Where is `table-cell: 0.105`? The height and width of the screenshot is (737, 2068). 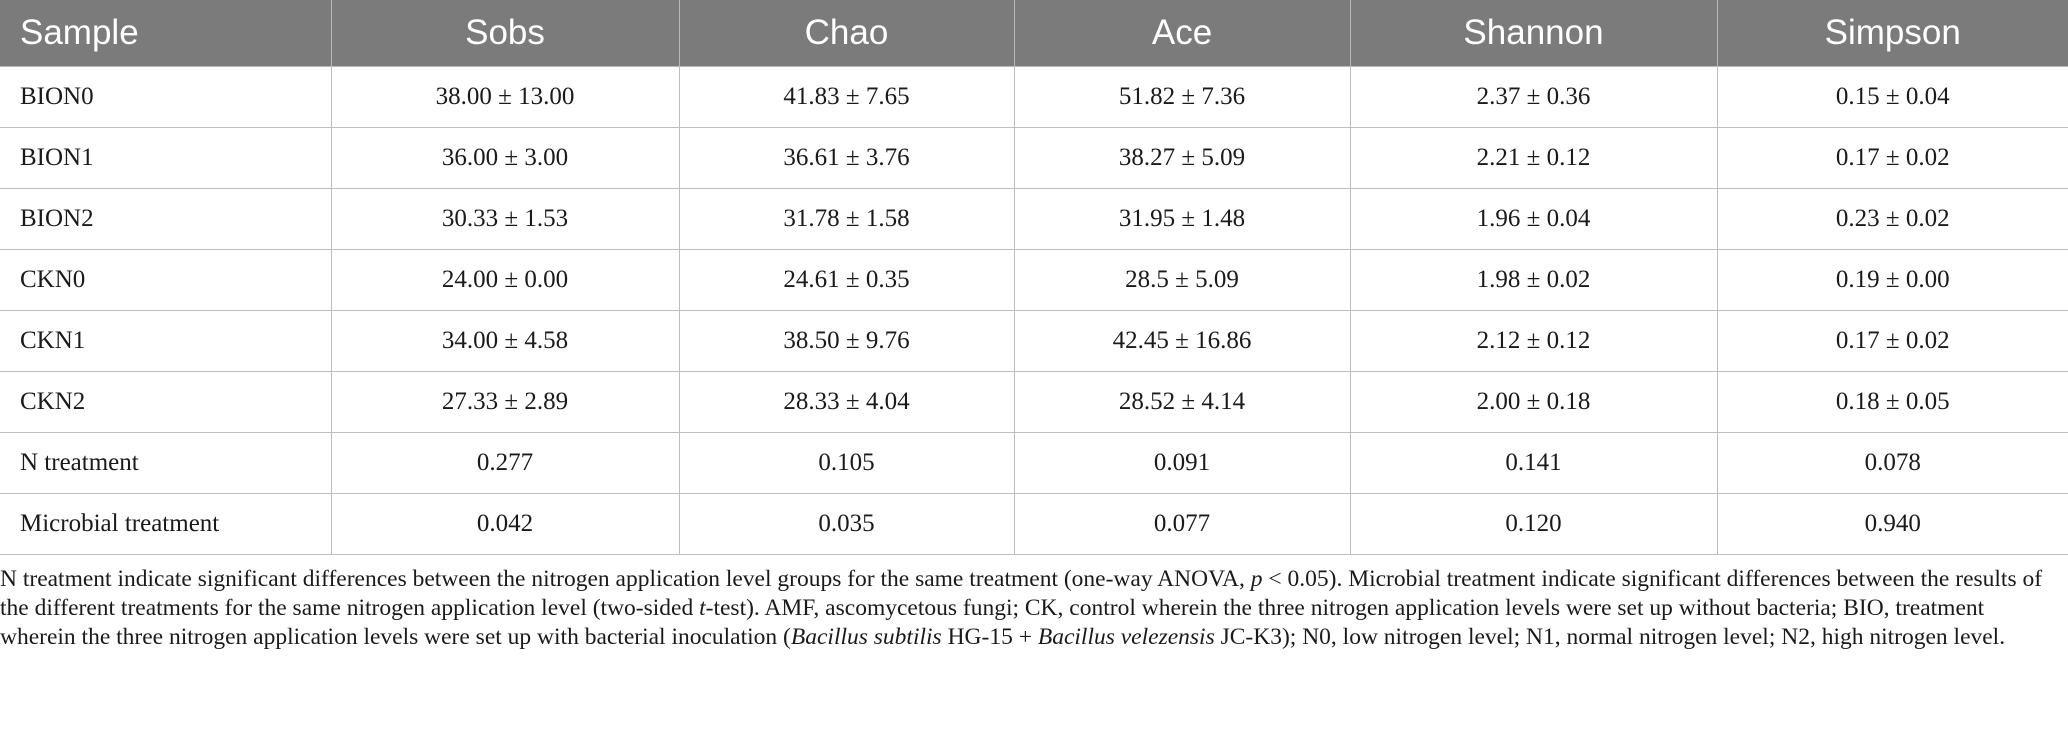
table-cell: 0.105 is located at coordinates (847, 463).